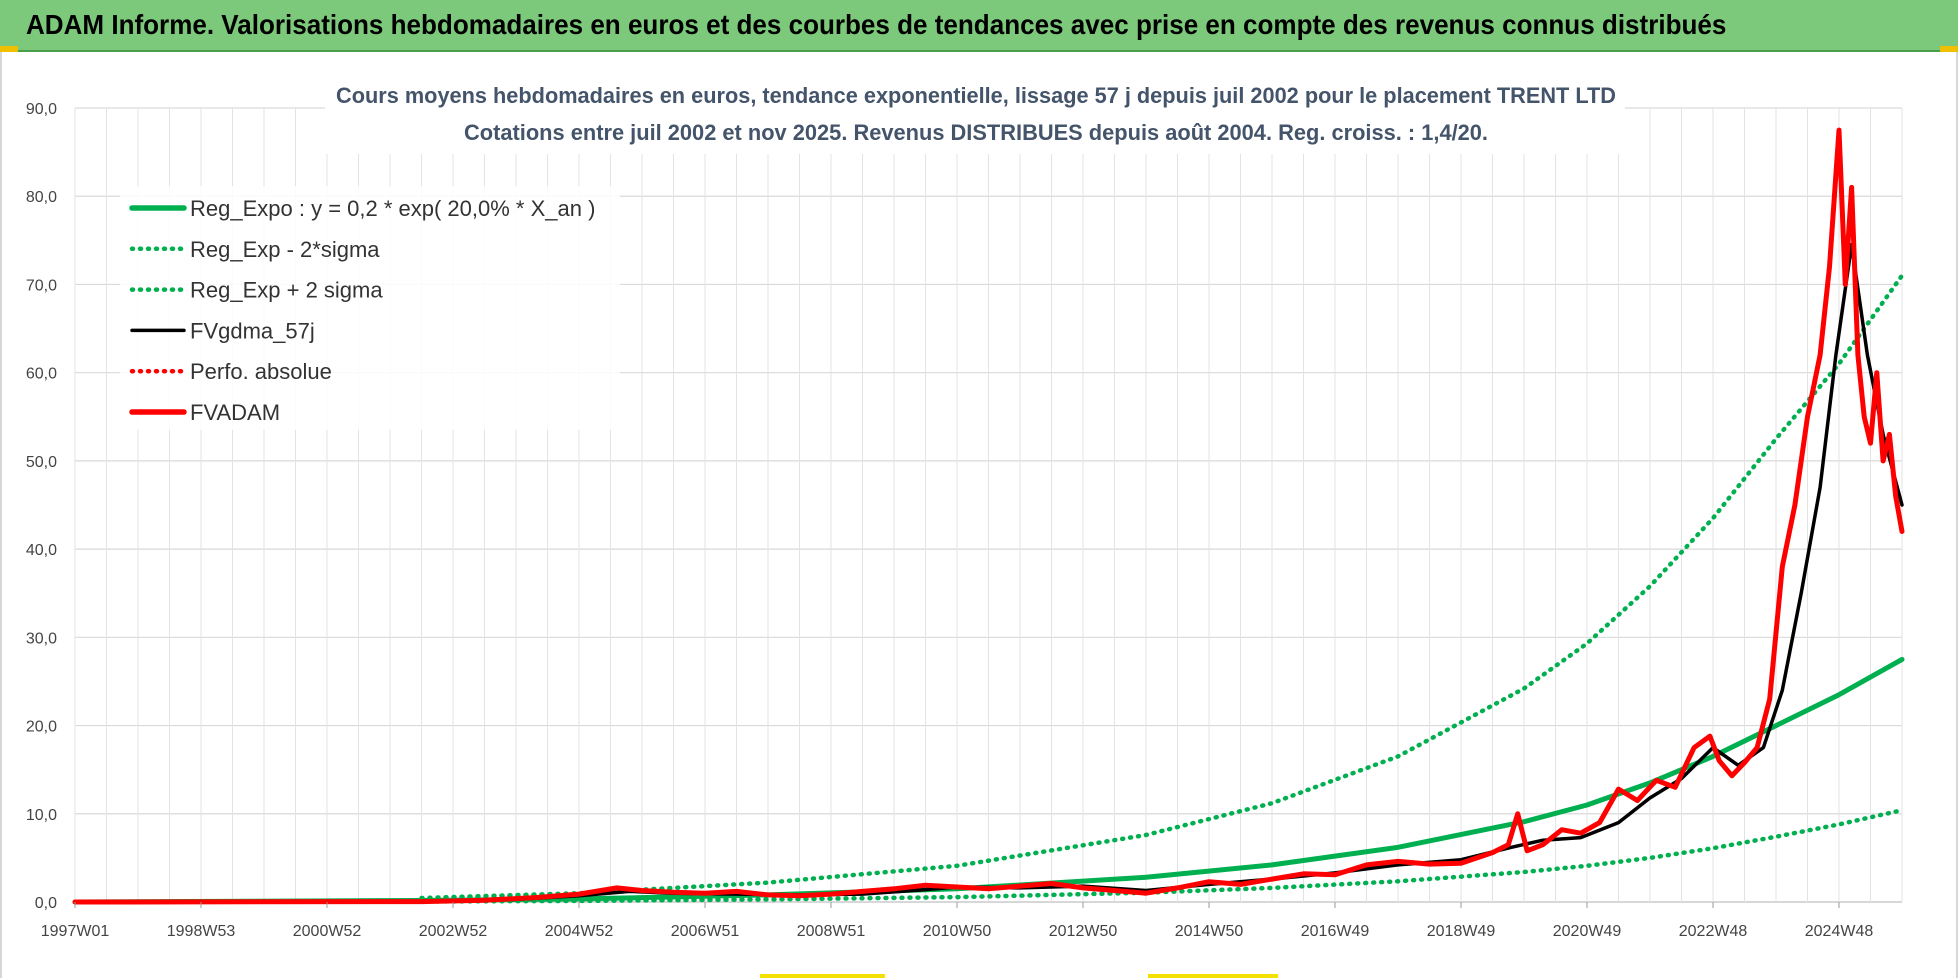 The width and height of the screenshot is (1958, 978). I want to click on legend-label: FVADAM, so click(235, 412).